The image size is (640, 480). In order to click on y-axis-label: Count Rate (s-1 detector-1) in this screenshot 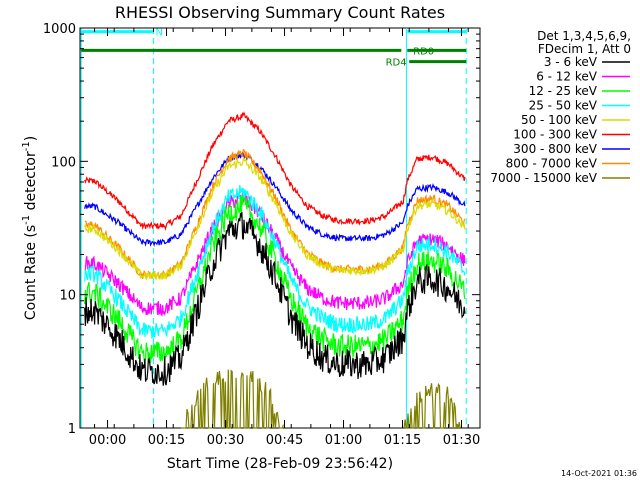, I will do `click(30, 228)`.